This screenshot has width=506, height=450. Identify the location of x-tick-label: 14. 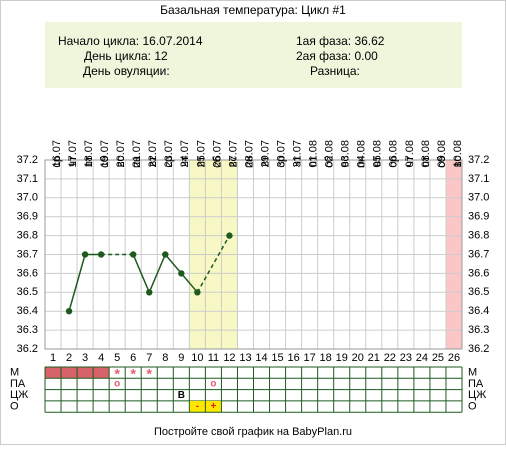
(261, 358).